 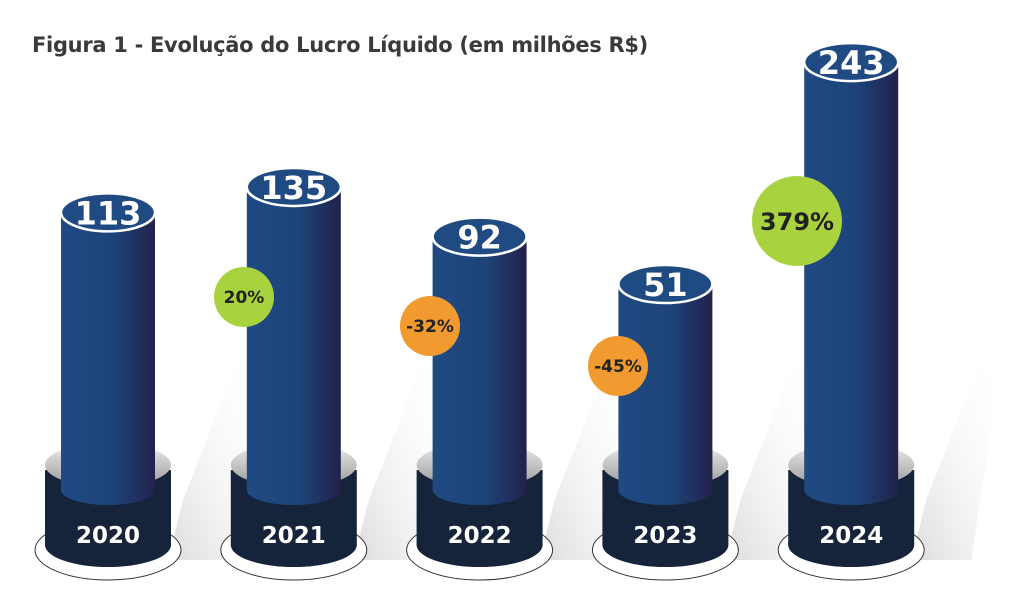 I want to click on value-label: 51, so click(x=665, y=285).